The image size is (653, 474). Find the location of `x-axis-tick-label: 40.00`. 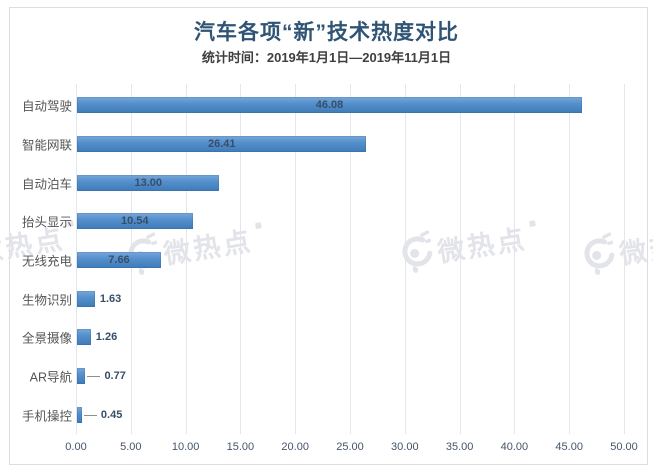

x-axis-tick-label: 40.00 is located at coordinates (514, 447).